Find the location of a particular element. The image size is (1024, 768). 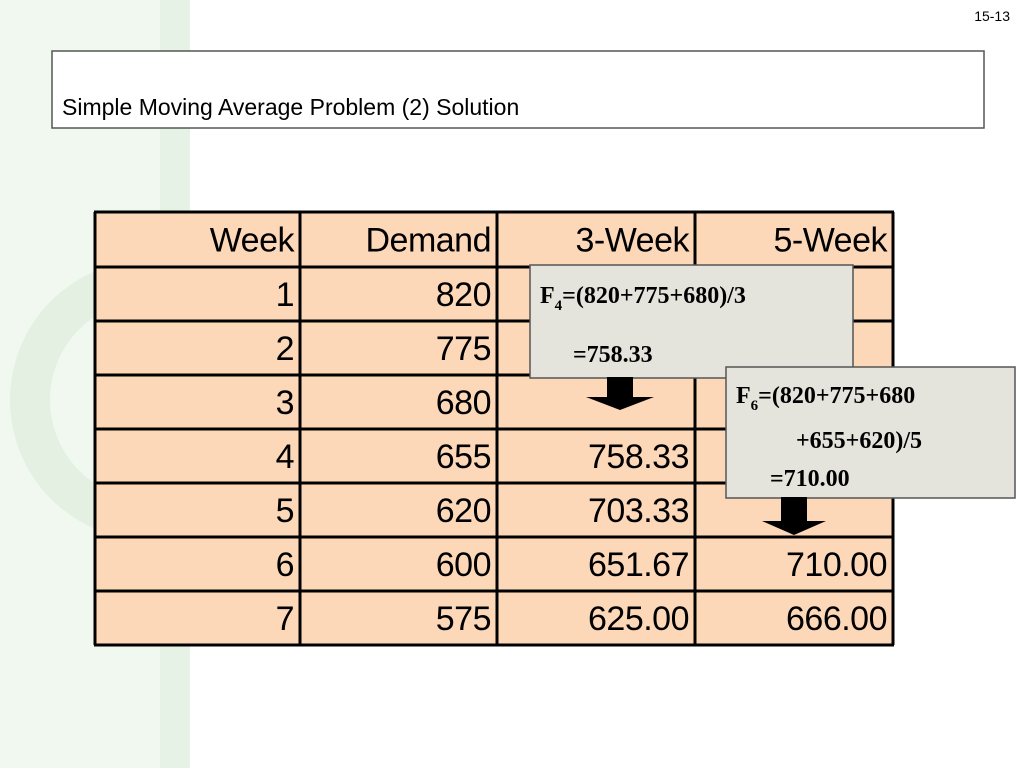

subscript: 6 is located at coordinates (755, 406).